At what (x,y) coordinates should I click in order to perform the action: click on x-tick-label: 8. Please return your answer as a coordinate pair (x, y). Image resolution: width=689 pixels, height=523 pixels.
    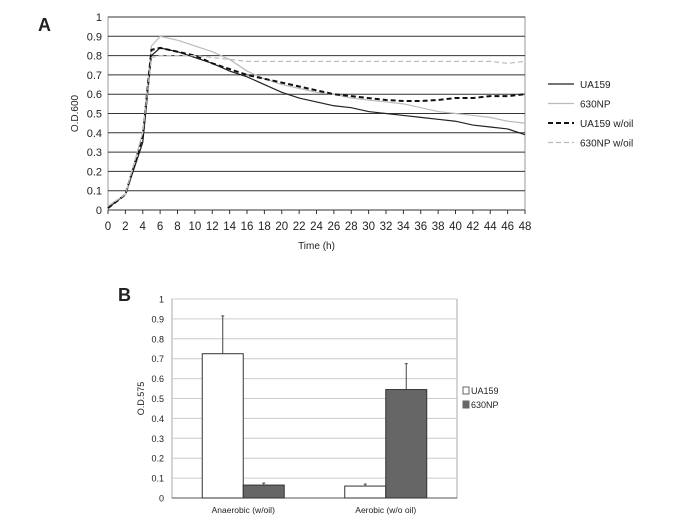
    Looking at the image, I should click on (177, 227).